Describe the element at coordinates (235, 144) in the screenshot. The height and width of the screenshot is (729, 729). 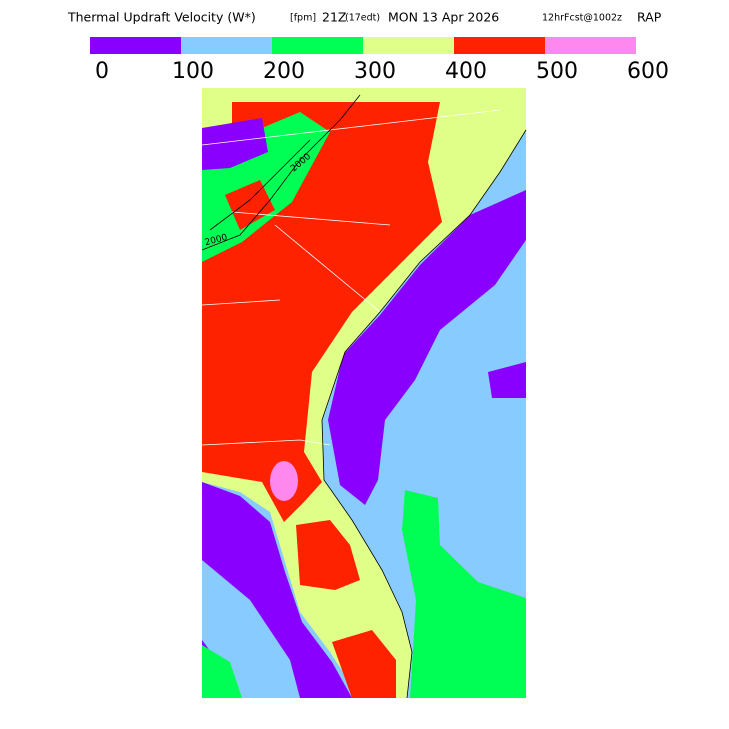
I see `mountain-purple` at that location.